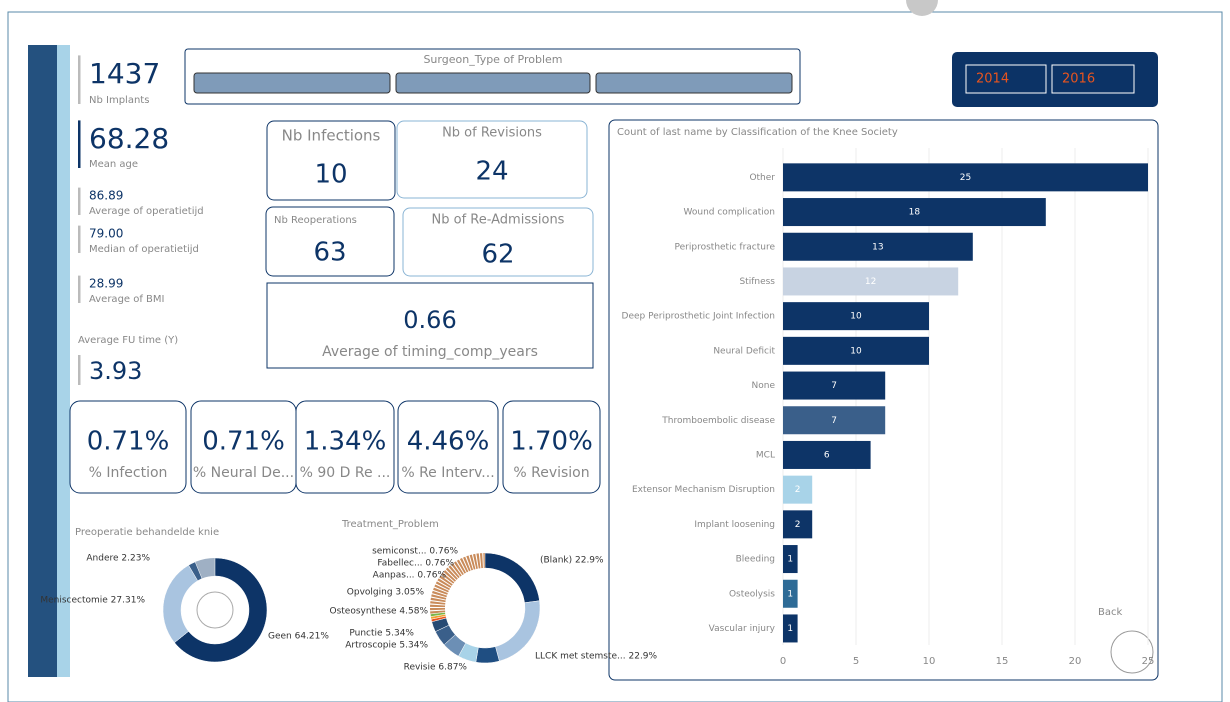 The width and height of the screenshot is (1230, 702). What do you see at coordinates (922, 8) in the screenshot?
I see `decoration` at bounding box center [922, 8].